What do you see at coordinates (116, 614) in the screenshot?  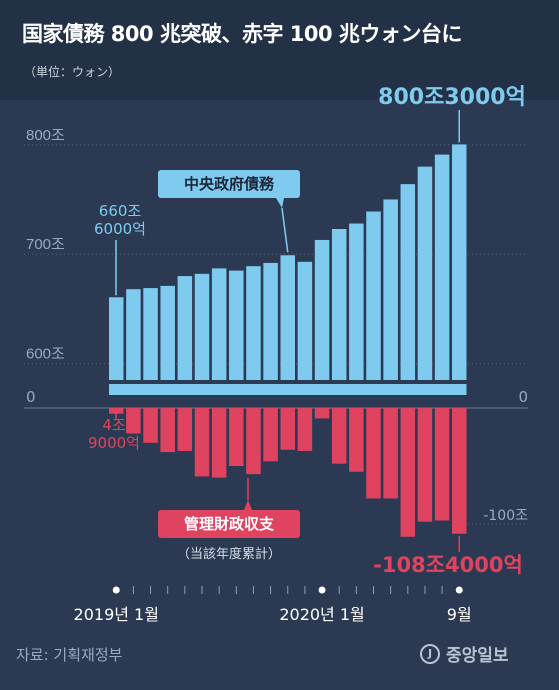 I see `x-axis-label: 2019년 1월` at bounding box center [116, 614].